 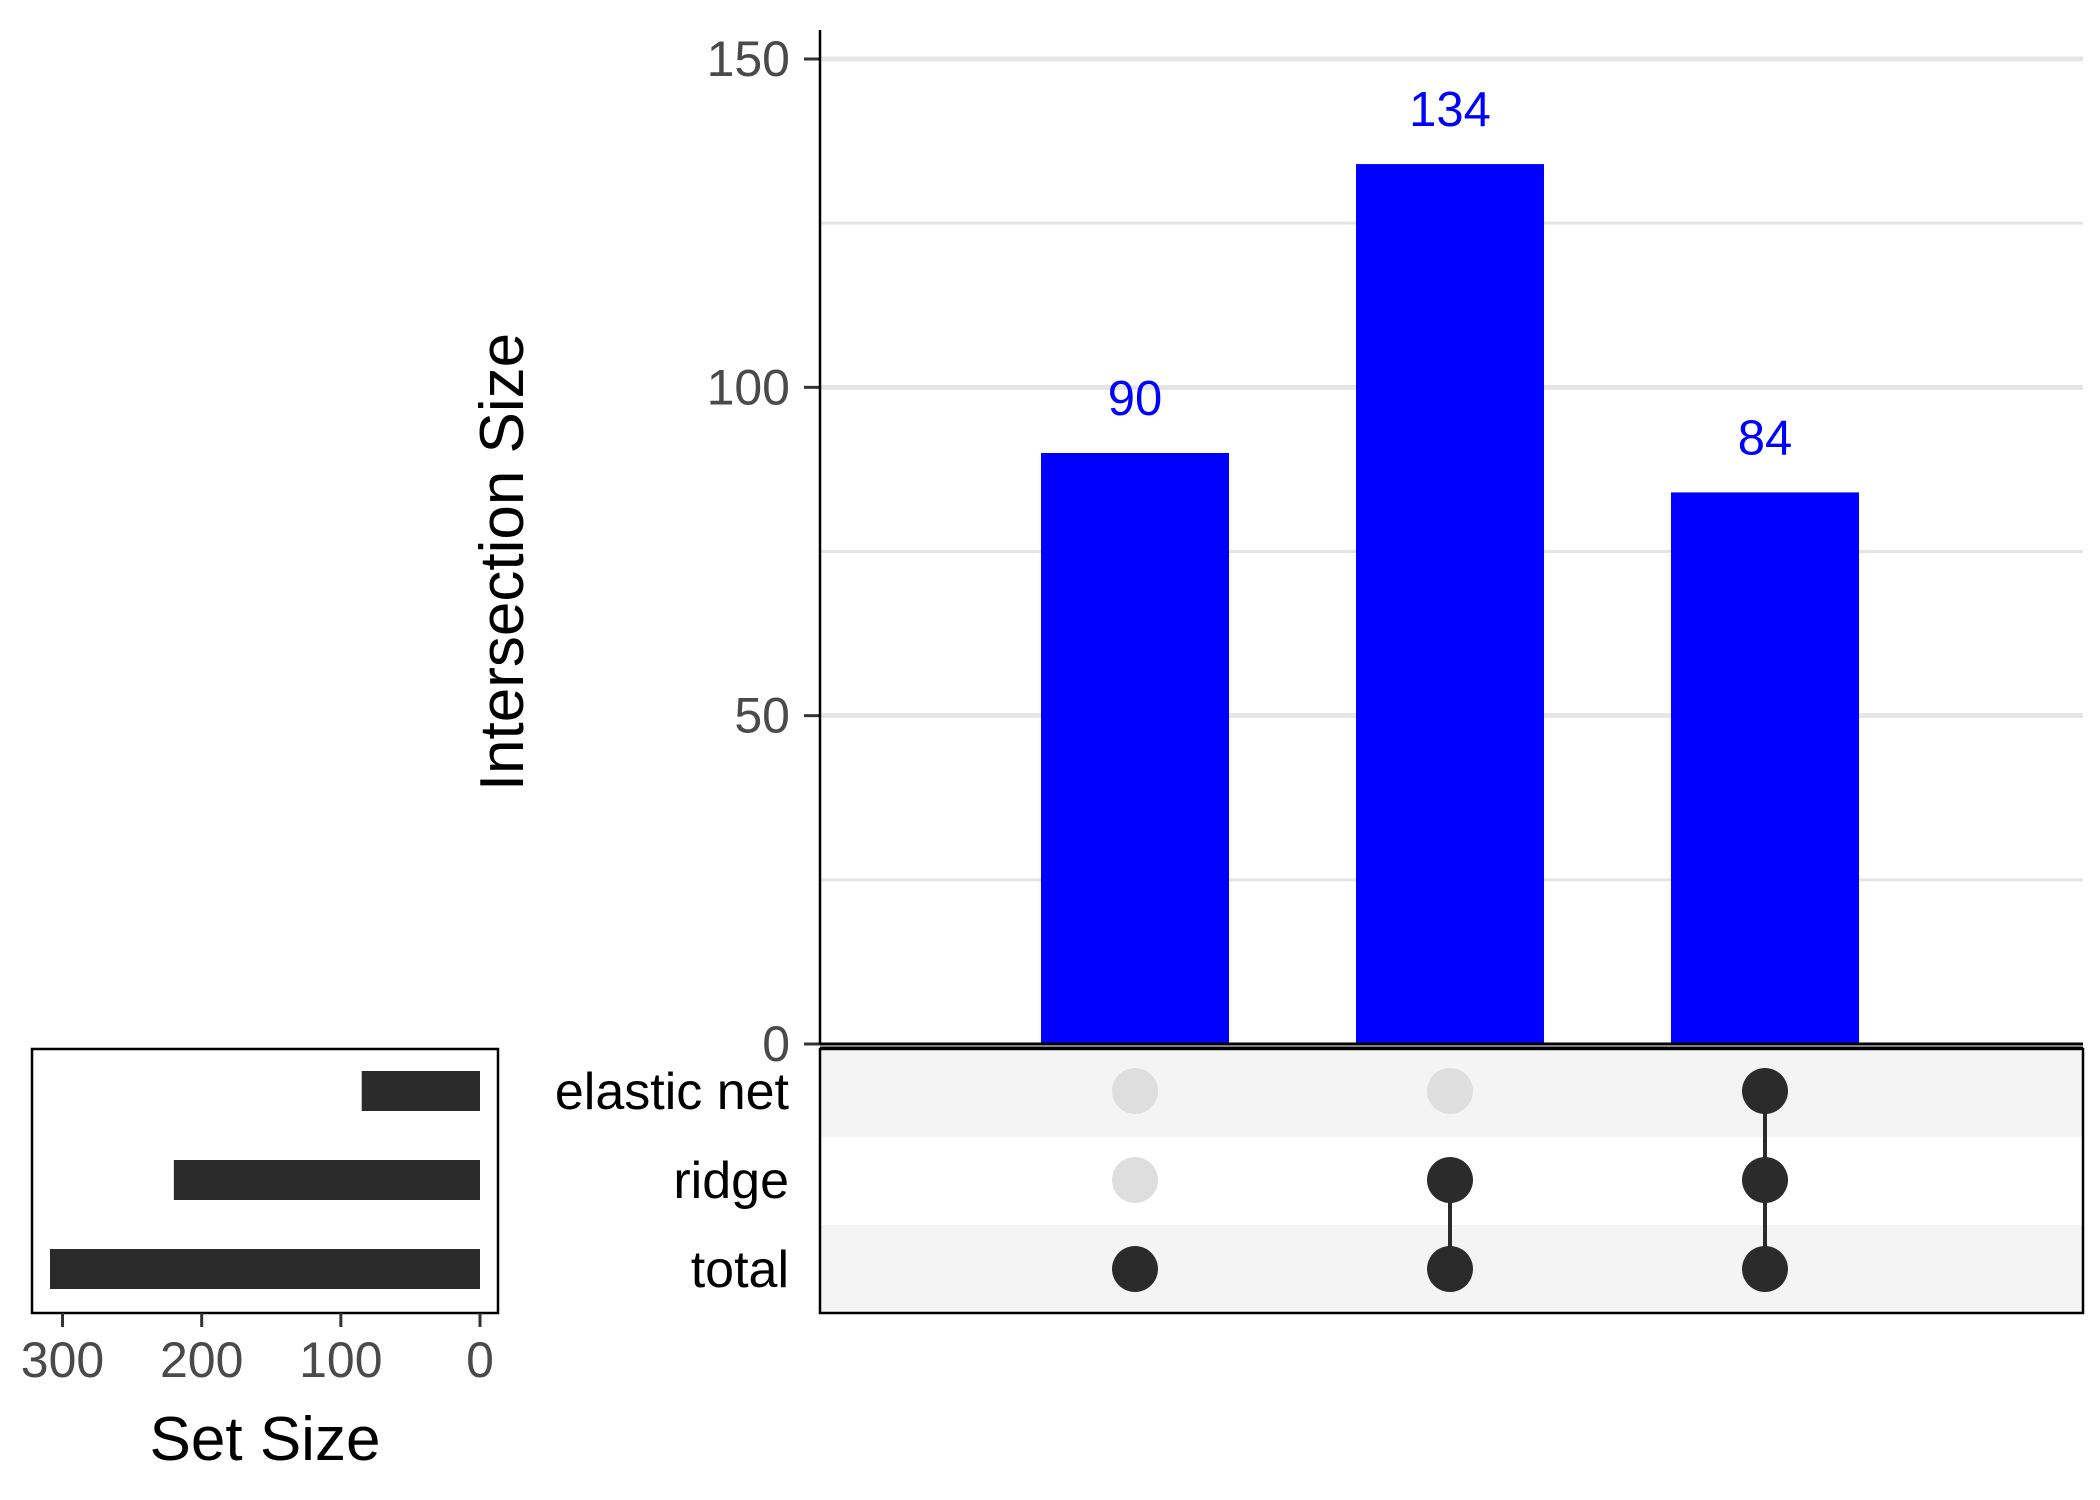 What do you see at coordinates (1450, 110) in the screenshot?
I see `intersection-bar-label: 134` at bounding box center [1450, 110].